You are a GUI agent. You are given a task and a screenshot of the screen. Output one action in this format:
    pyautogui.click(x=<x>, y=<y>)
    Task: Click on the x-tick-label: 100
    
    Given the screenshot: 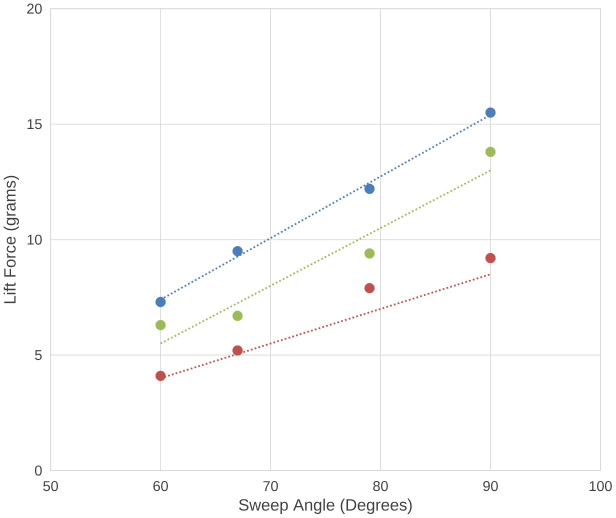 What is the action you would take?
    pyautogui.click(x=601, y=486)
    